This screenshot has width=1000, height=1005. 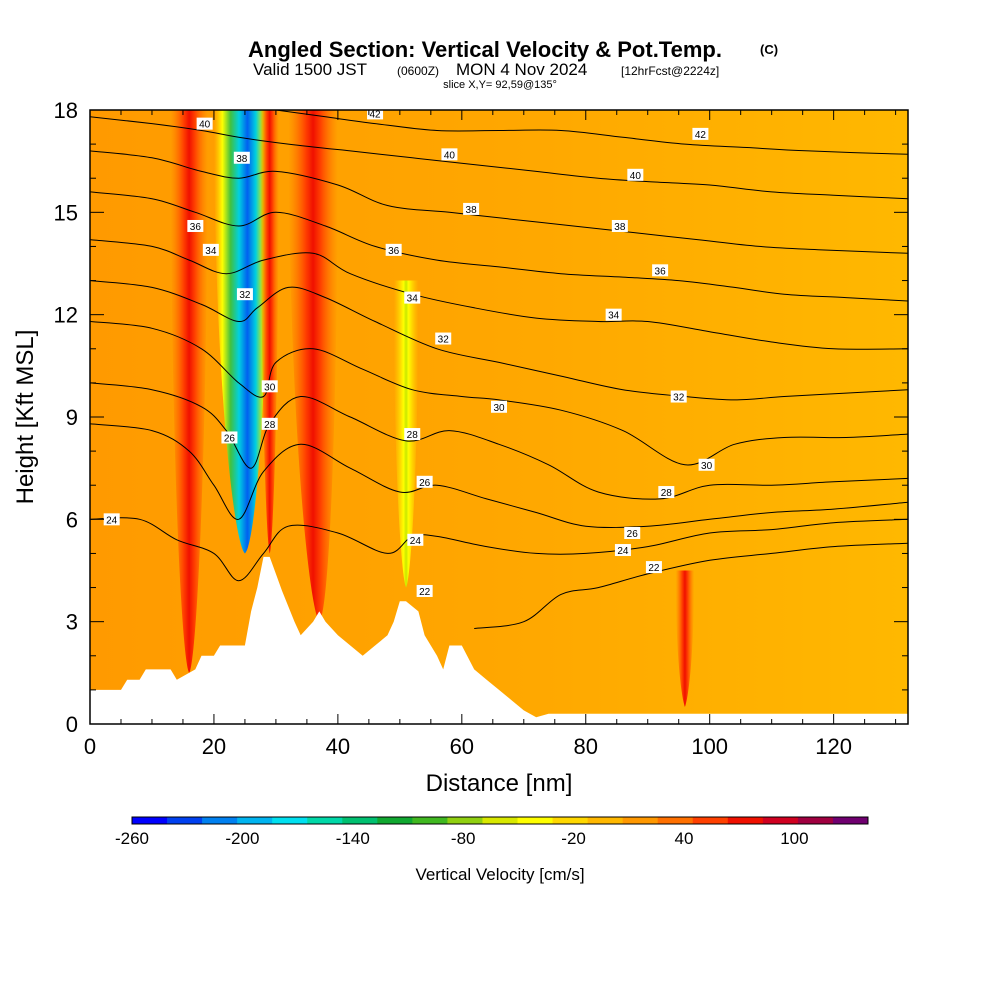 What do you see at coordinates (462, 746) in the screenshot?
I see `x-tick-label: 60` at bounding box center [462, 746].